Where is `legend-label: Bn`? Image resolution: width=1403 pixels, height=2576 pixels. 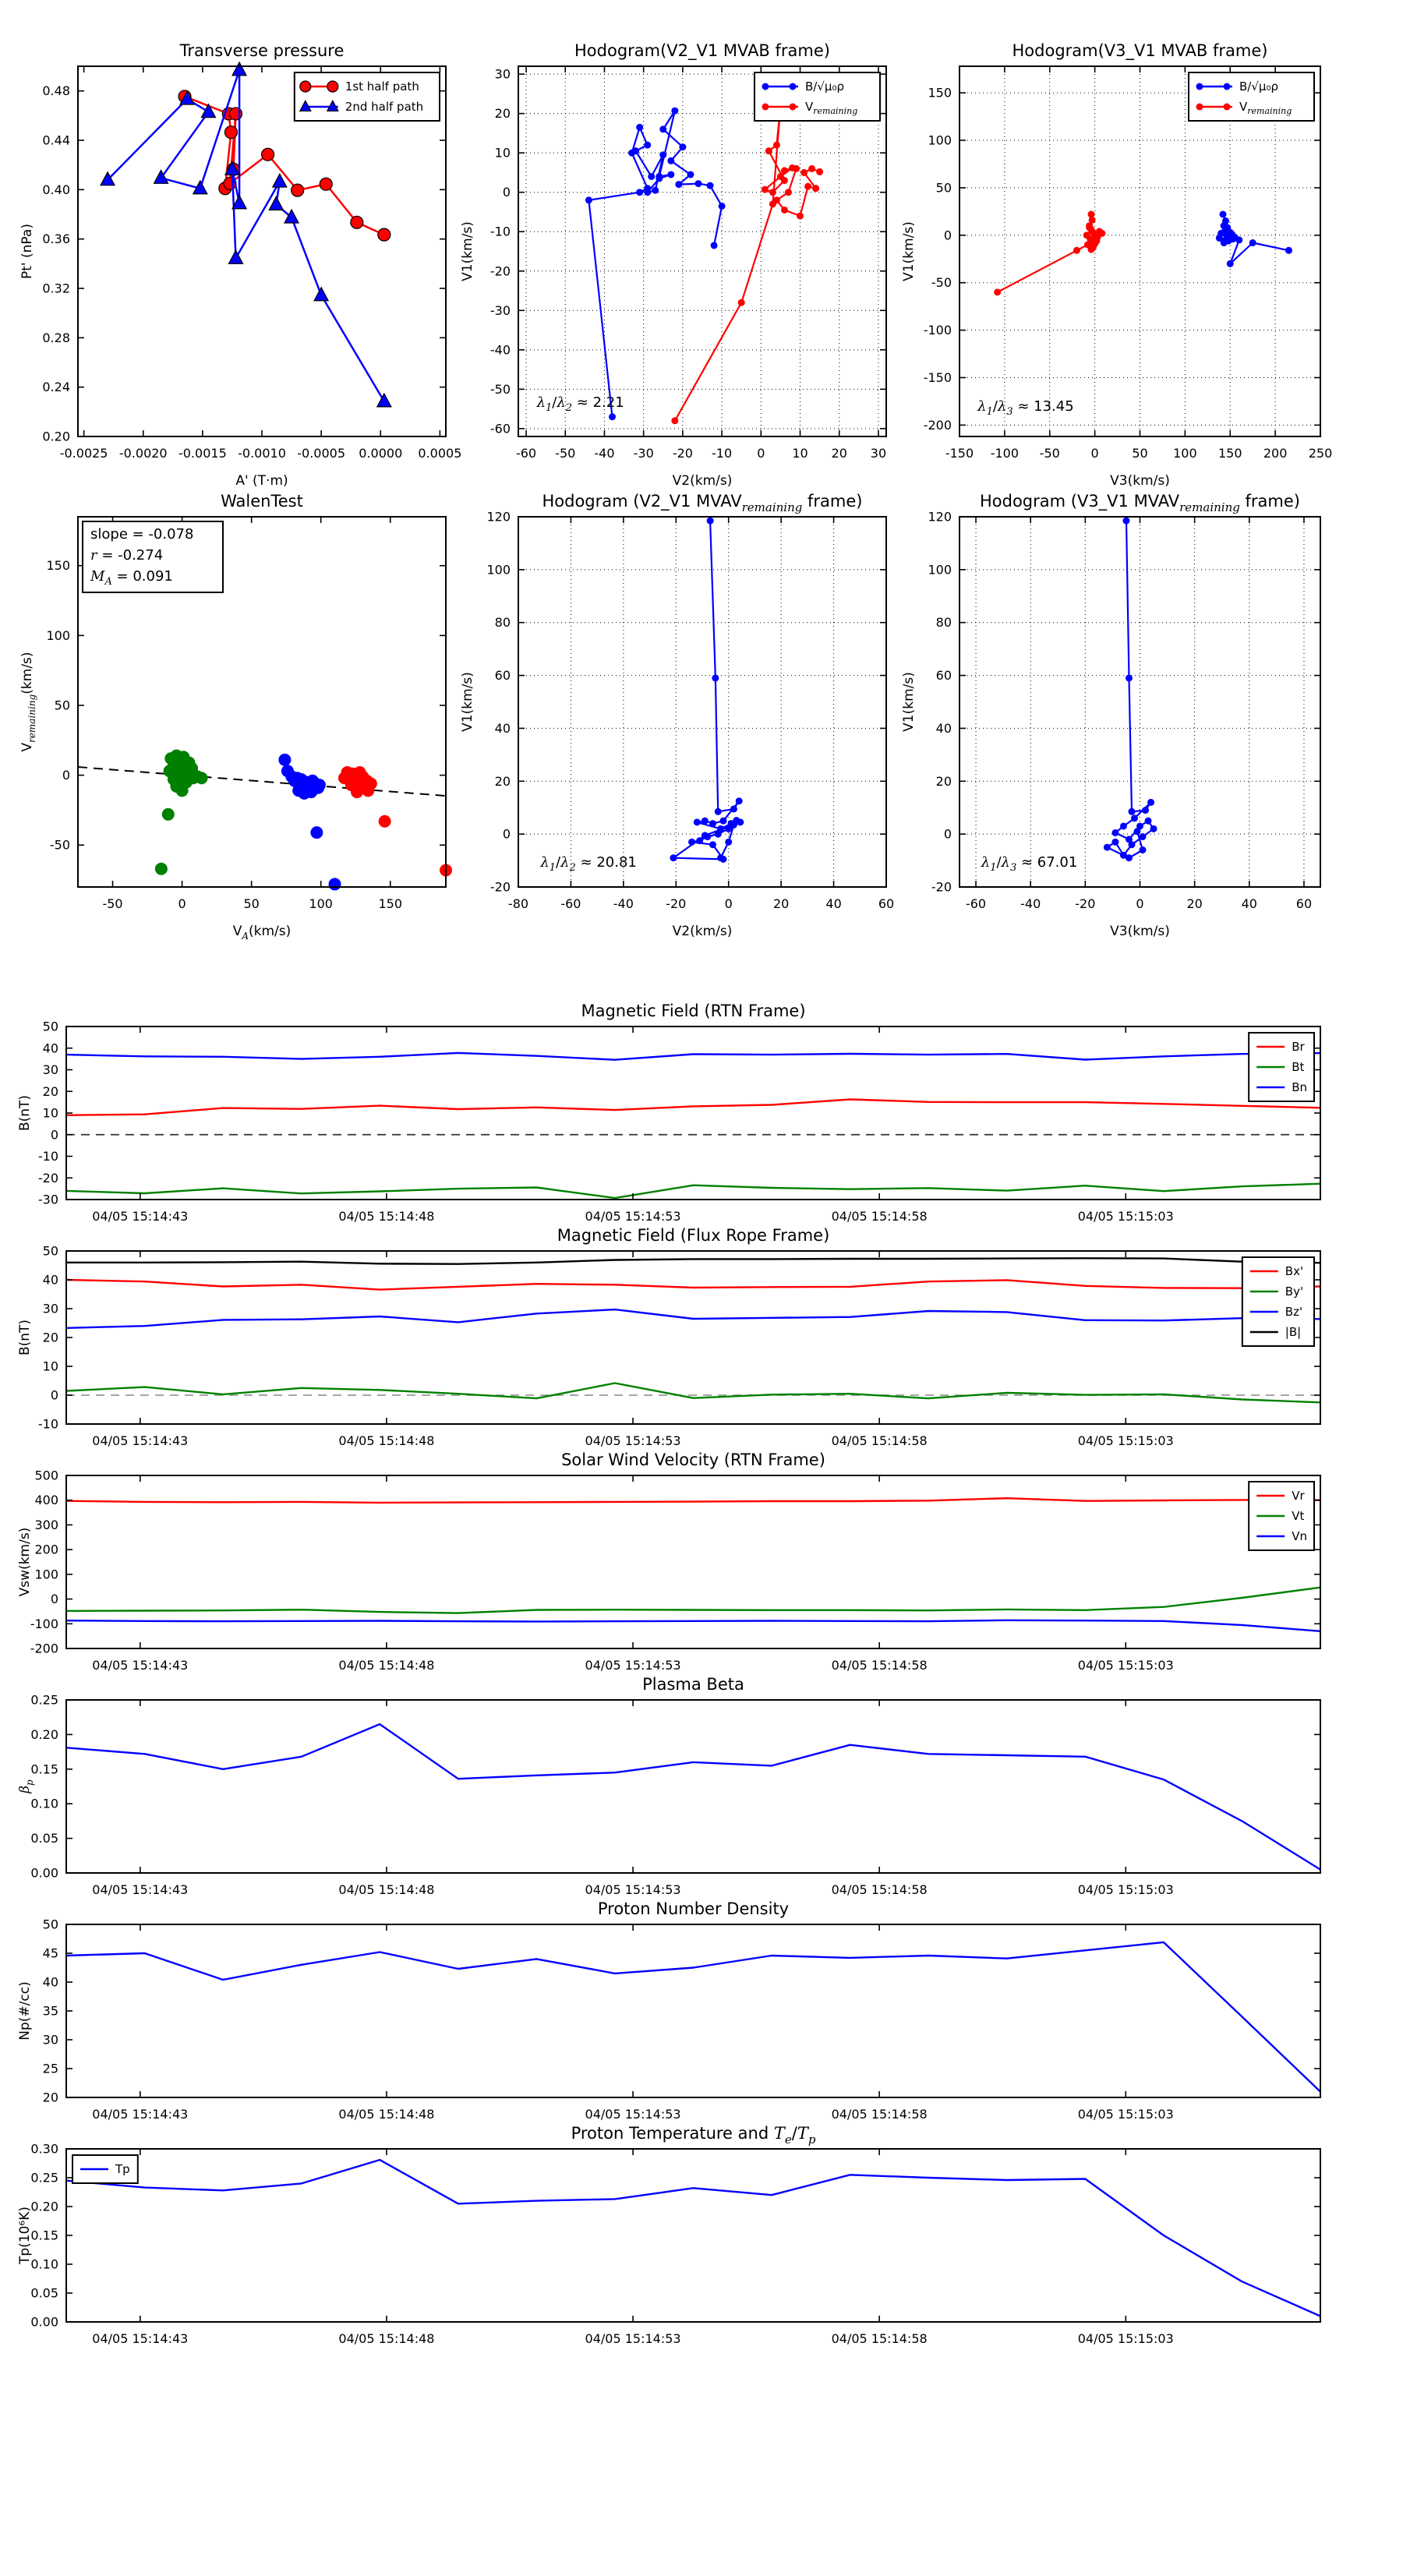 legend-label: Bn is located at coordinates (1299, 1087).